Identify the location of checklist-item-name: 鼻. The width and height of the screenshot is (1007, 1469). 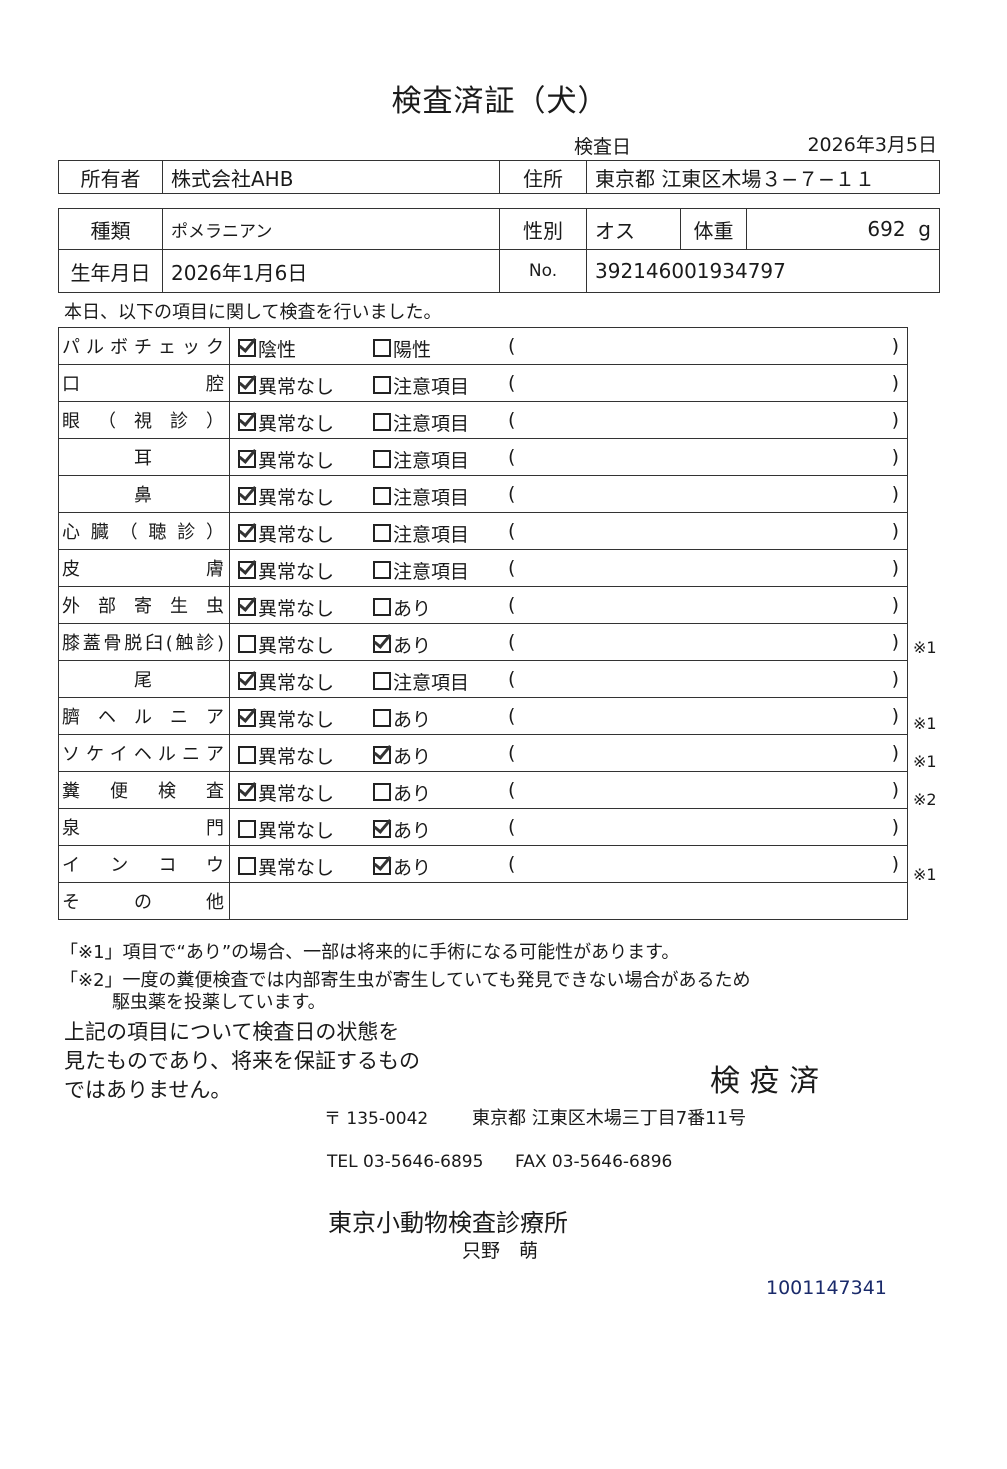
(144, 494).